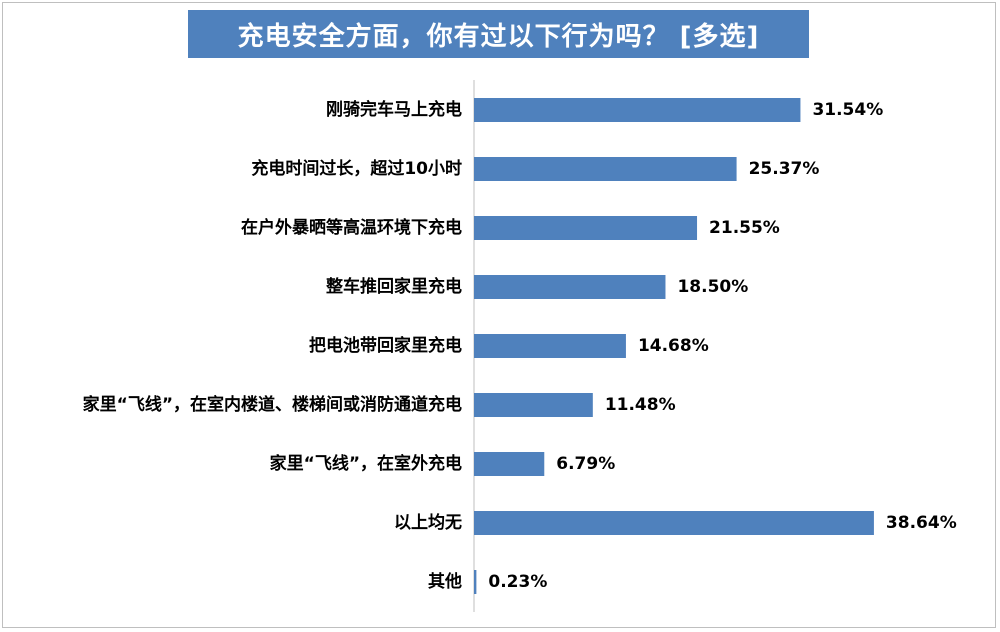 This screenshot has width=1000, height=632. I want to click on value-label: 14.68%, so click(673, 346).